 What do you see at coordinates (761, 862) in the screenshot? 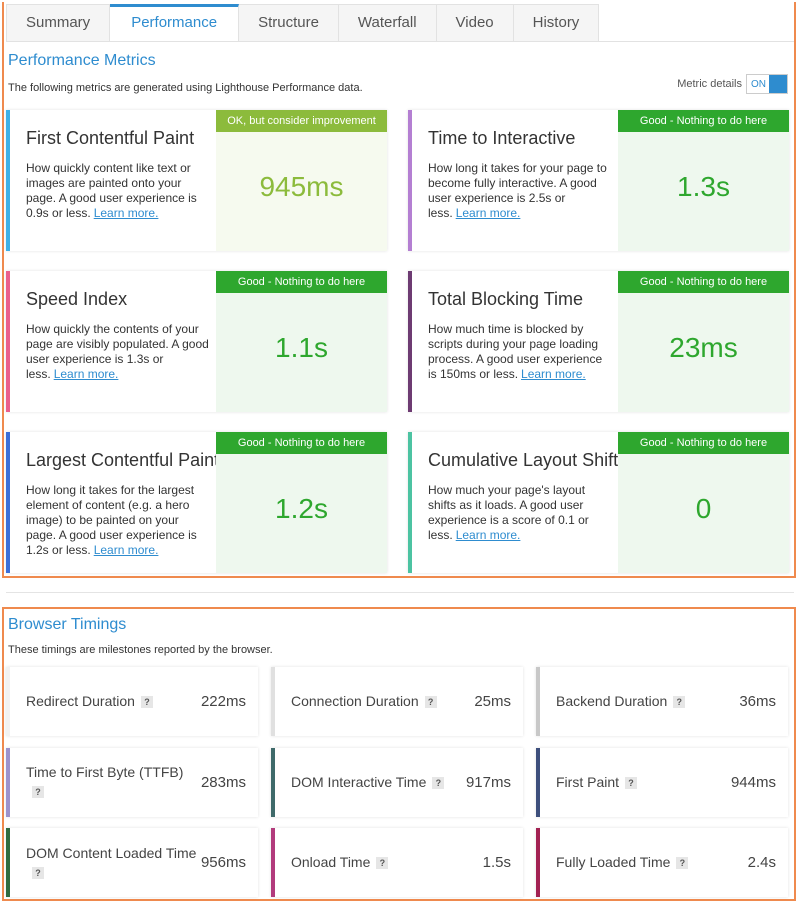
I see `timing-value: 2.4s` at bounding box center [761, 862].